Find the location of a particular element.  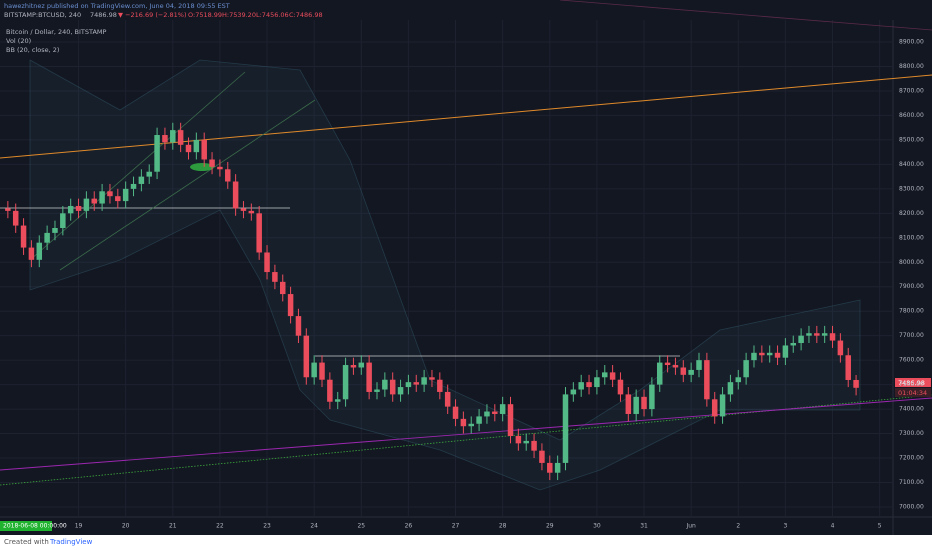

y-tick-label: 7600.00 is located at coordinates (911, 360).